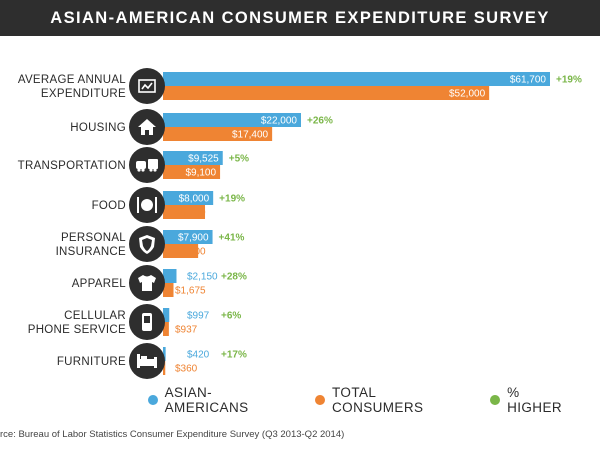 The width and height of the screenshot is (600, 450). Describe the element at coordinates (234, 355) in the screenshot. I see `percent-higher-label: +17%` at that location.